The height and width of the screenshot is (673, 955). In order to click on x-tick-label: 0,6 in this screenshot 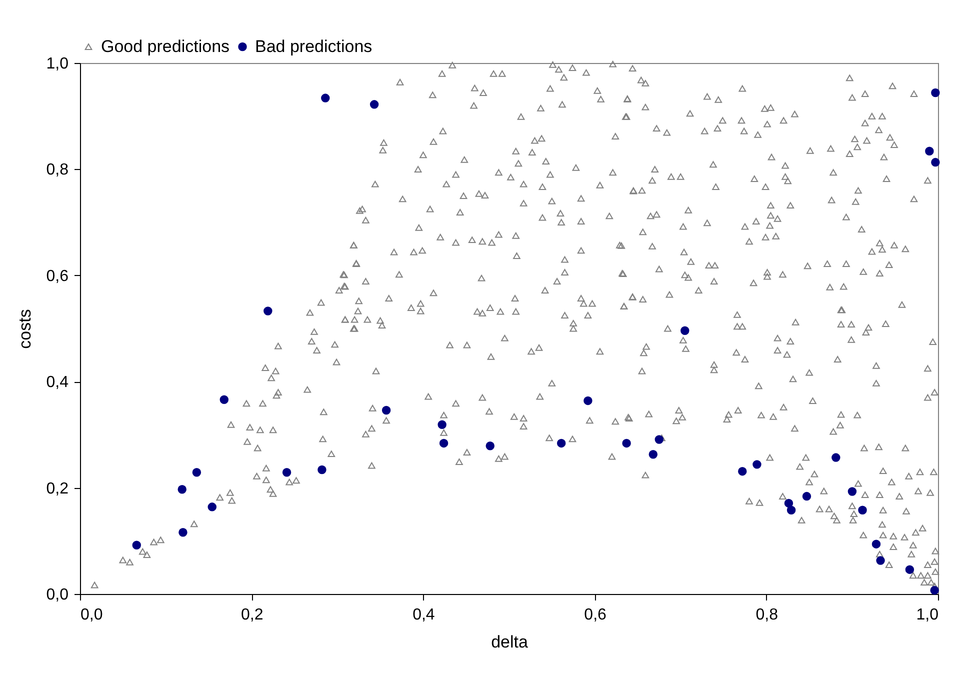, I will do `click(595, 615)`.